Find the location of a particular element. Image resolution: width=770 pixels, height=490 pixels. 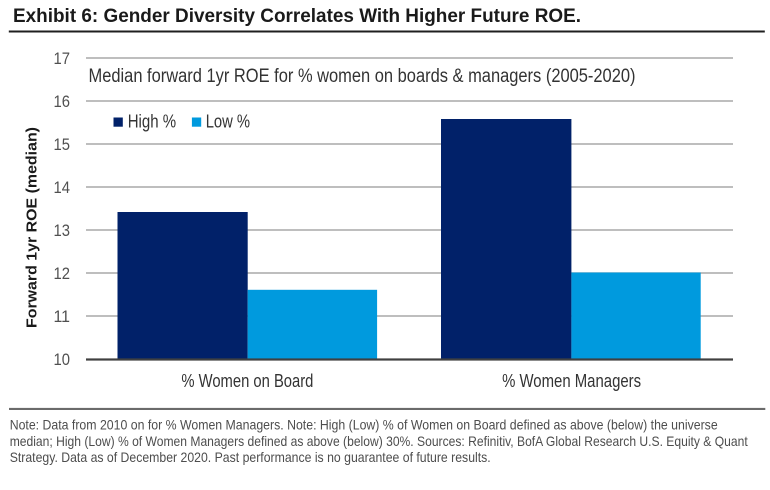

svg-text: % Women on Board is located at coordinates (247, 381).